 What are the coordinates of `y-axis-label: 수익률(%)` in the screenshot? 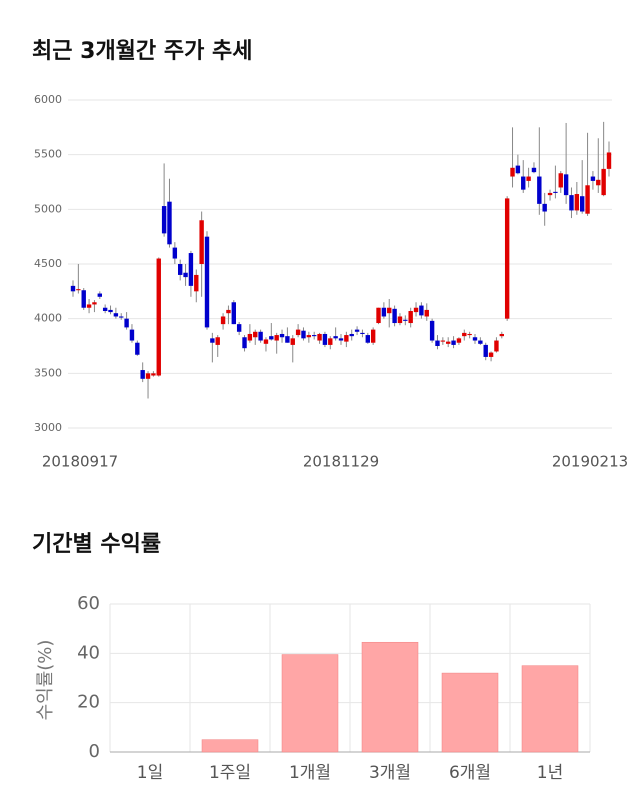 It's located at (45, 680).